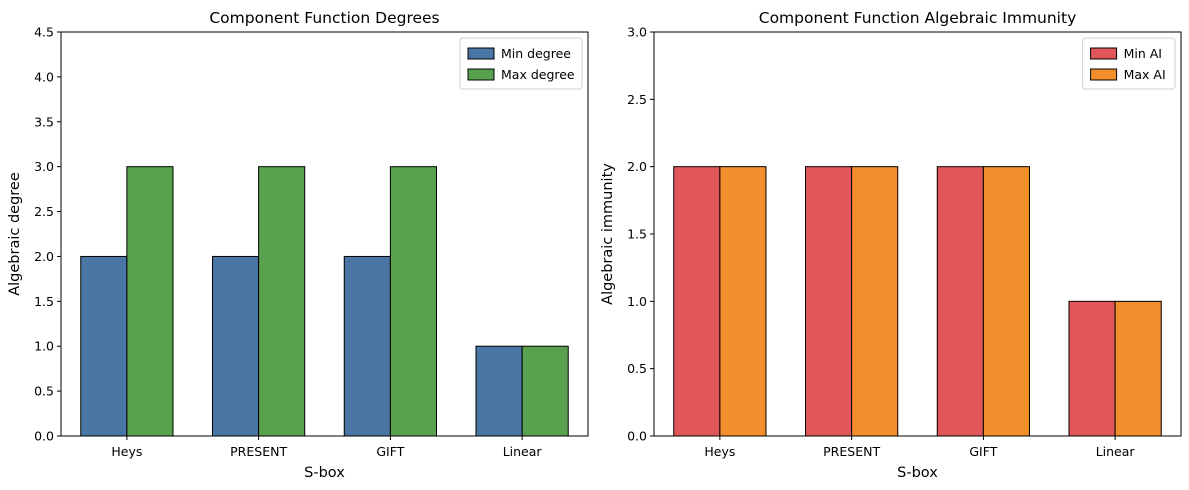 This screenshot has width=1189, height=490. I want to click on bar-min-ai-present, so click(829, 301).